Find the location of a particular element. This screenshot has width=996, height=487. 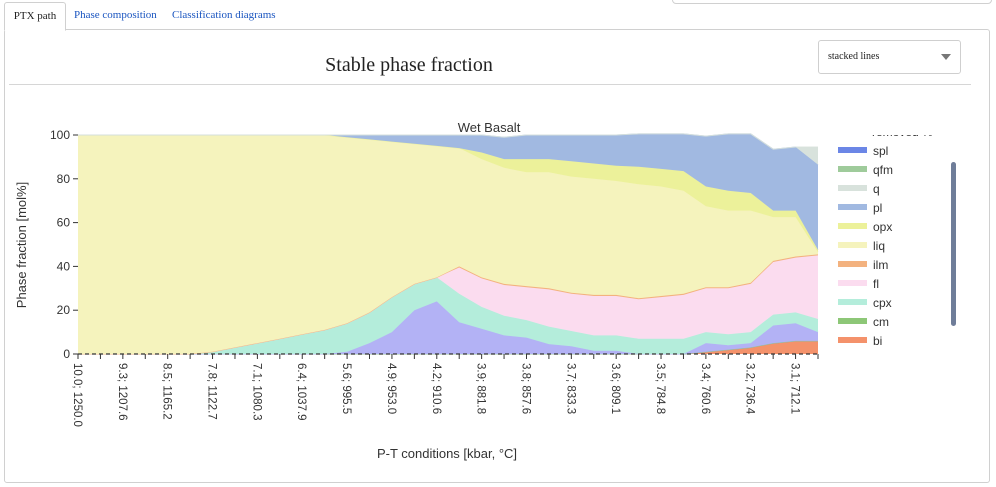

x-tick-label: 3.6; 809.1 is located at coordinates (615, 388).